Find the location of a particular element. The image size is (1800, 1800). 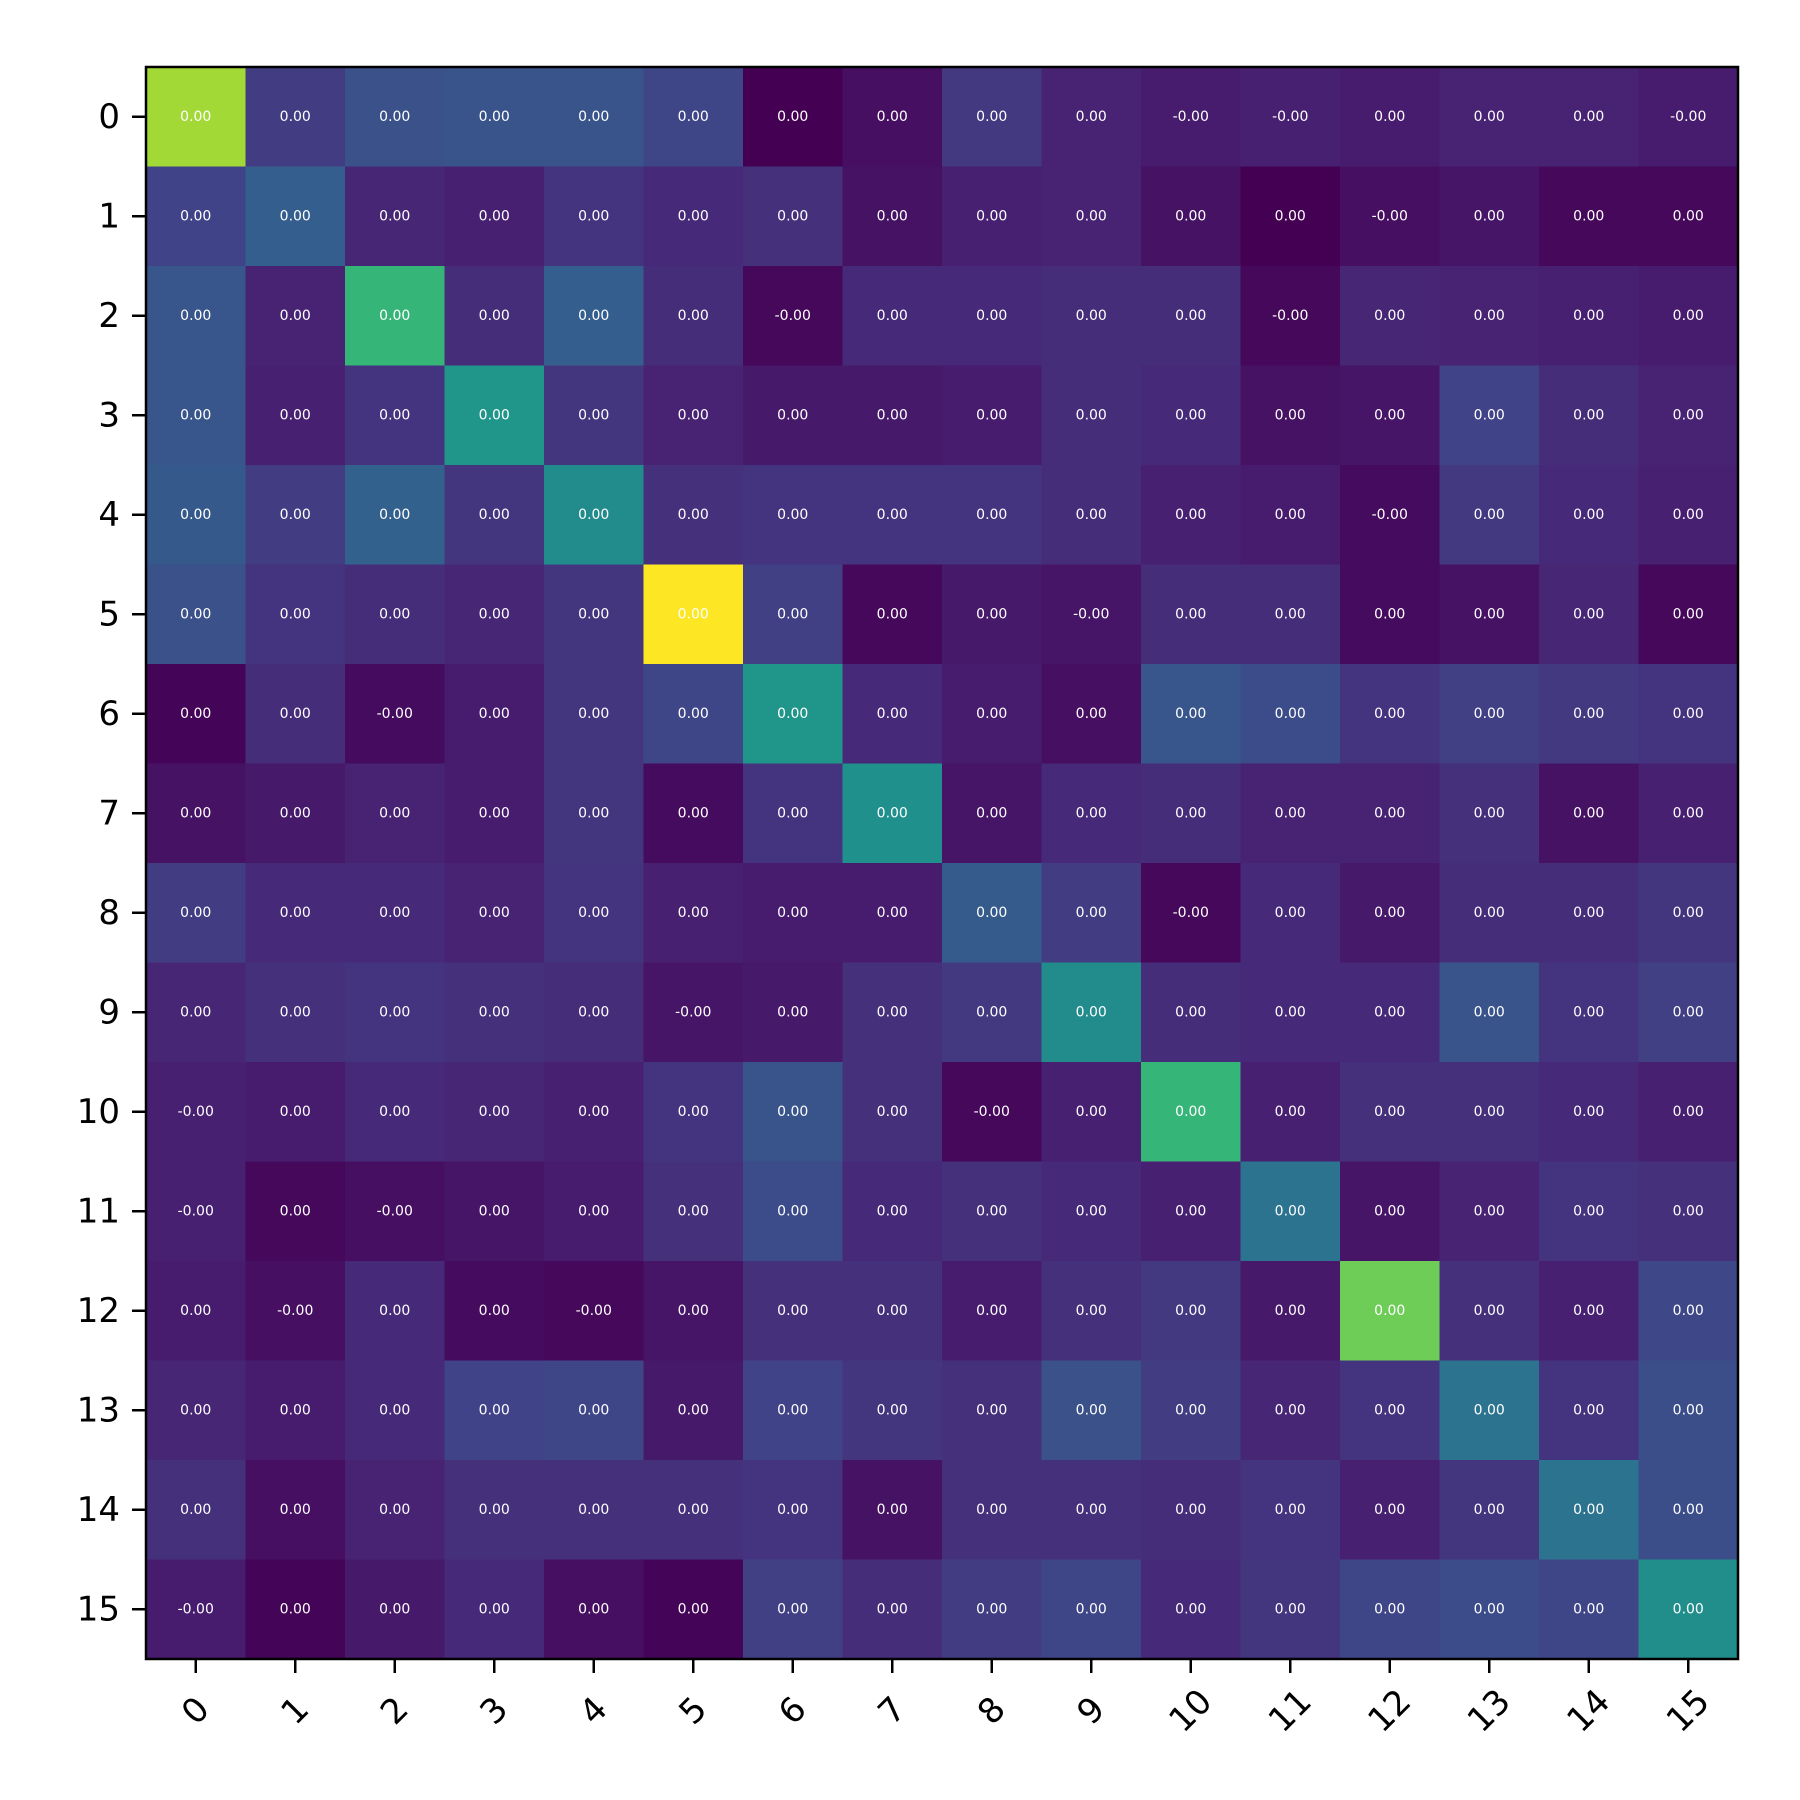

x-tick-label: 13 is located at coordinates (1489, 1711).